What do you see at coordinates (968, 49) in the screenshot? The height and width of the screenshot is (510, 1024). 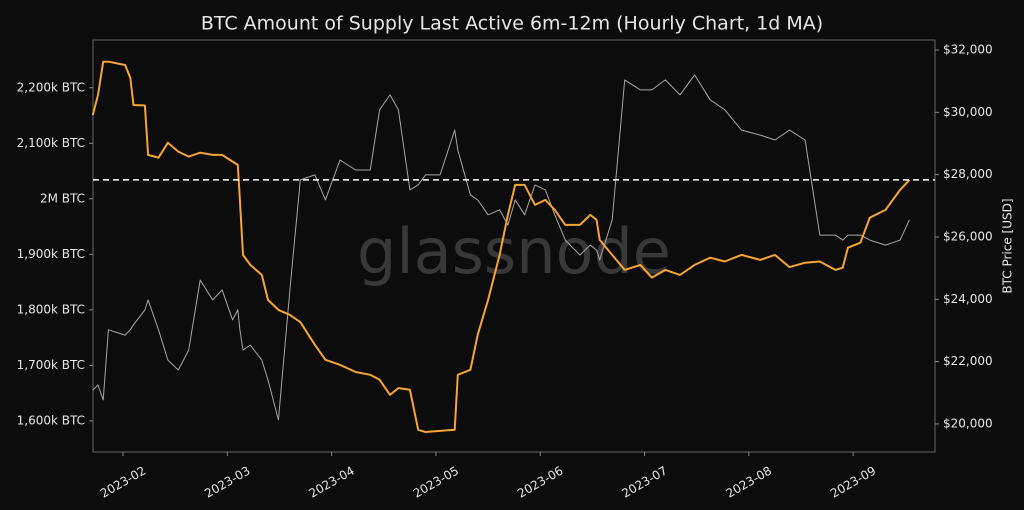 I see `y2-tick-label: $32,000` at bounding box center [968, 49].